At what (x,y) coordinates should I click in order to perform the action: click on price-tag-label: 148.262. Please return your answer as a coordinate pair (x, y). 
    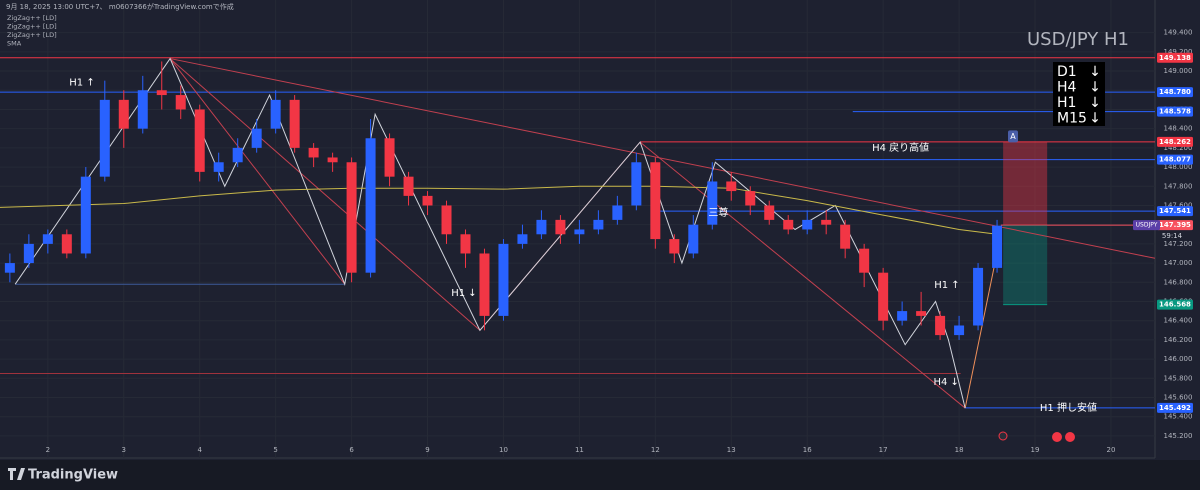
    Looking at the image, I should click on (1175, 142).